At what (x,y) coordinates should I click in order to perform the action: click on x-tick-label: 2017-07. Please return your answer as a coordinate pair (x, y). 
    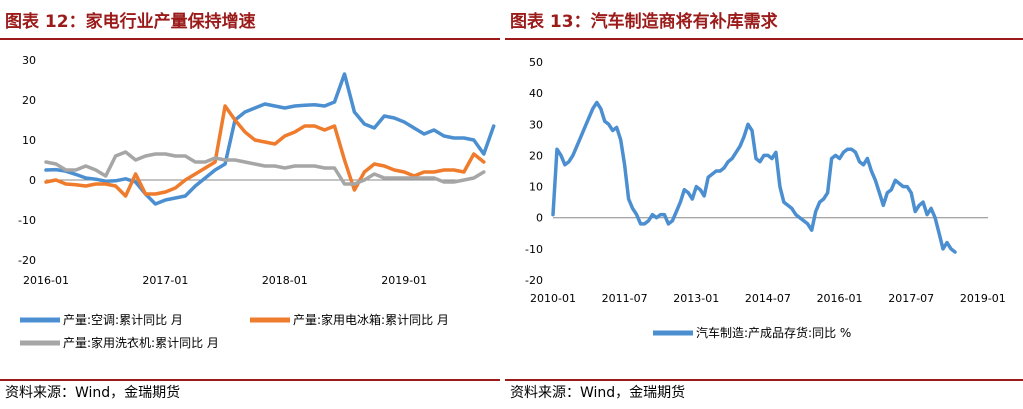
    Looking at the image, I should click on (911, 298).